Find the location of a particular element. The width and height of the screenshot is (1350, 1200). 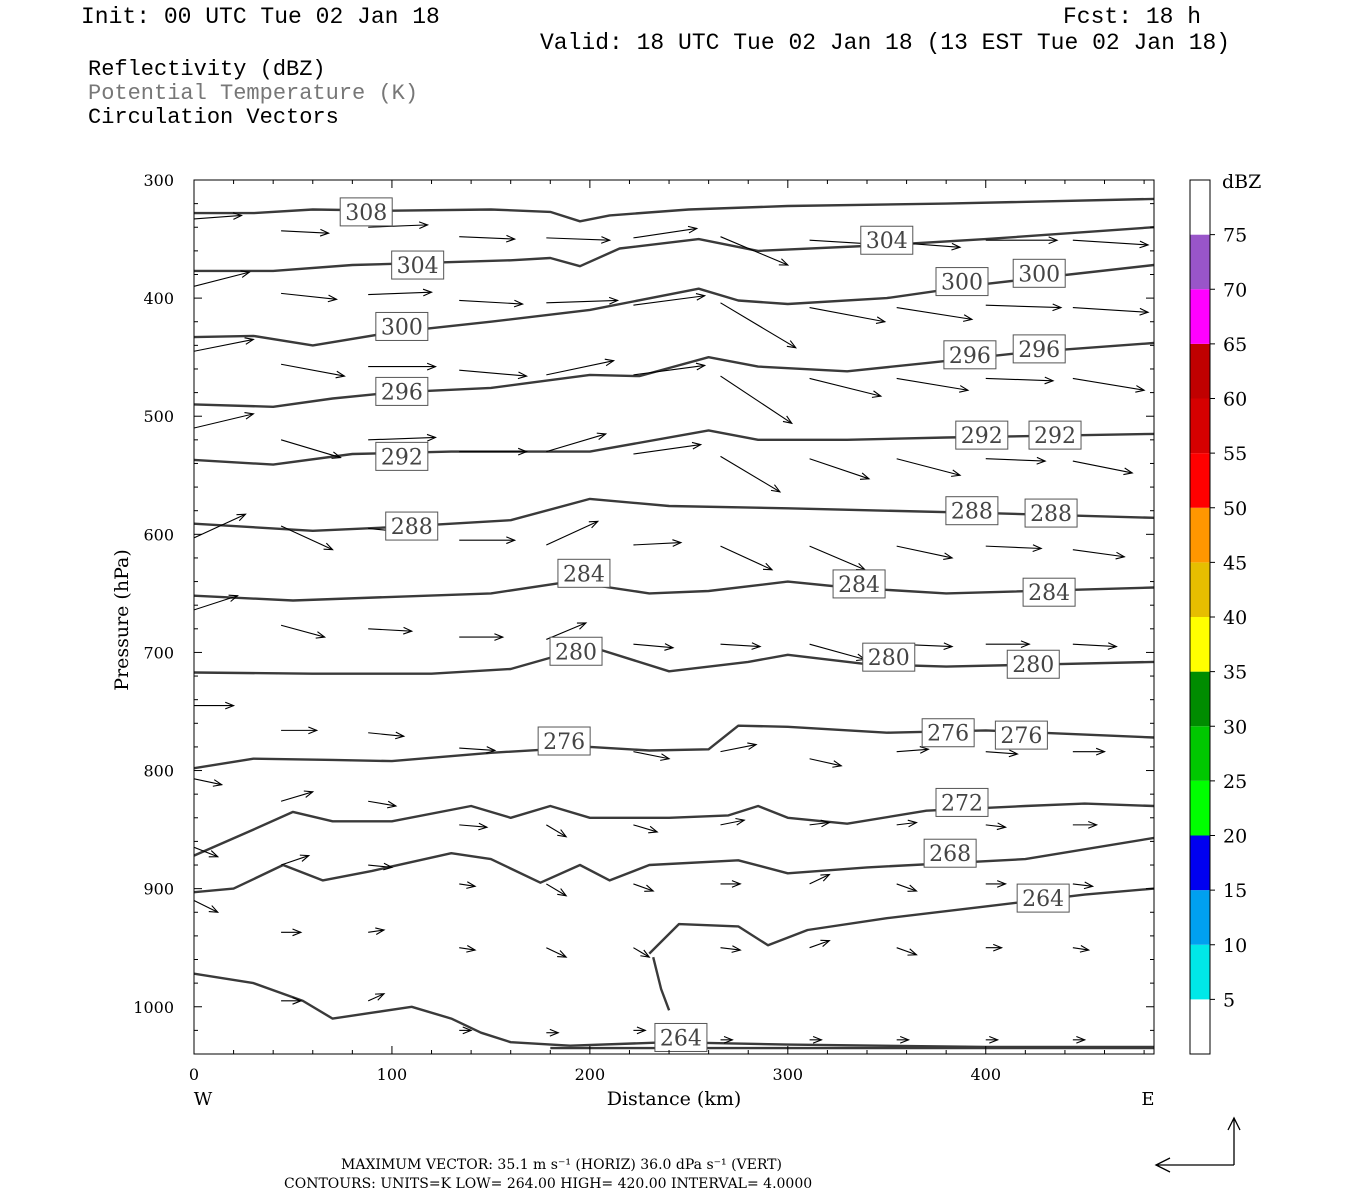

svg-text: 308 is located at coordinates (366, 213).